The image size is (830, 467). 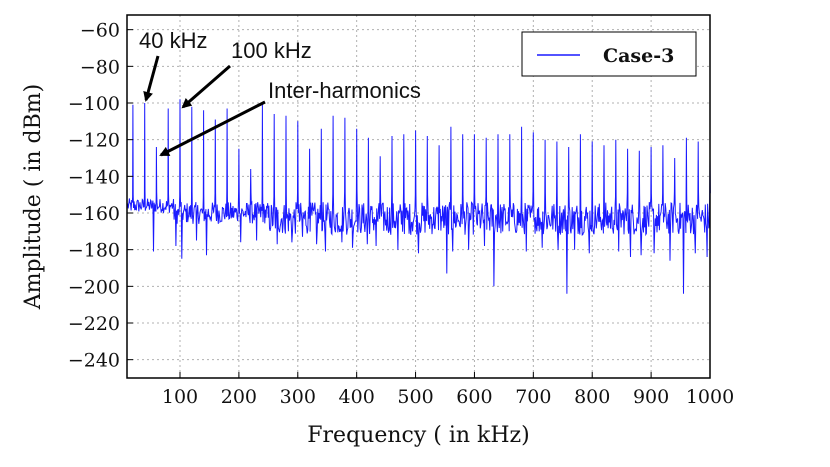 What do you see at coordinates (180, 397) in the screenshot?
I see `x-tick-label: 100` at bounding box center [180, 397].